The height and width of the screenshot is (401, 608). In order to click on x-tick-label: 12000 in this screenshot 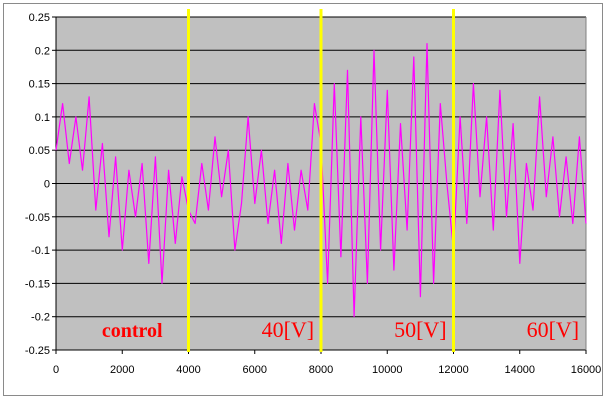, I will do `click(453, 370)`.